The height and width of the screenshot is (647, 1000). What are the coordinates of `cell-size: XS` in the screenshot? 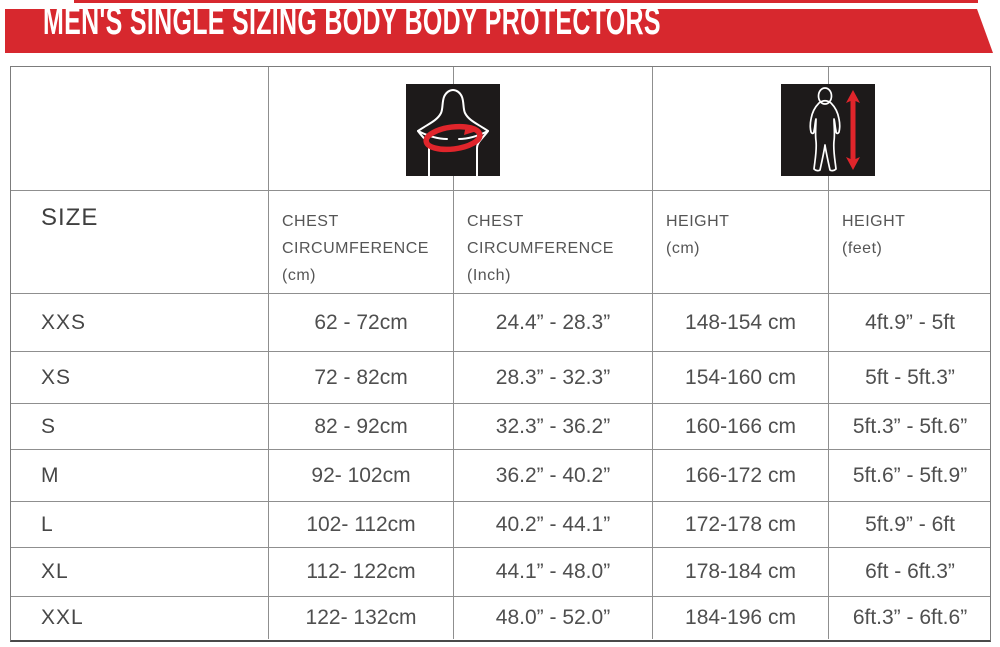 It's located at (140, 378).